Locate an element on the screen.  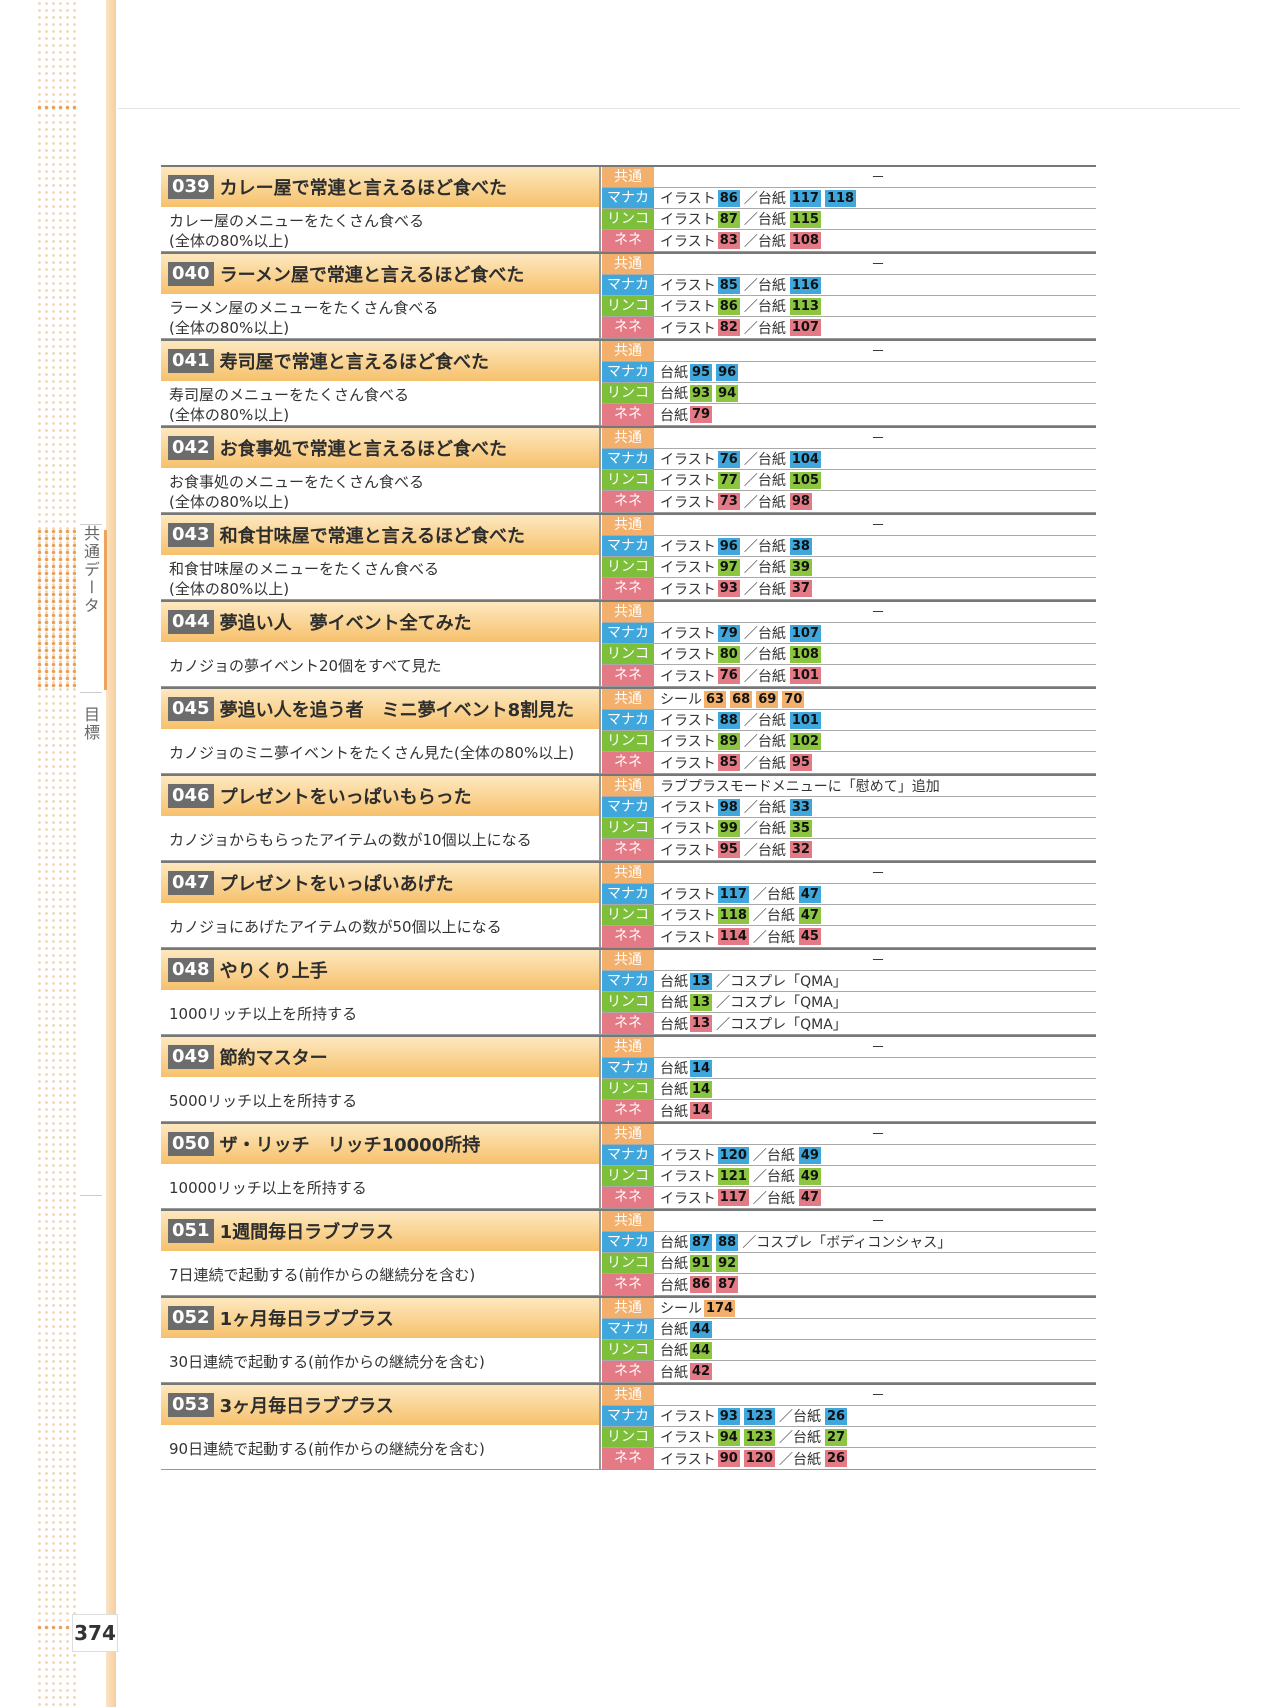
goal-title: ザ・リッチ リッチ10000所持 is located at coordinates (350, 1145).